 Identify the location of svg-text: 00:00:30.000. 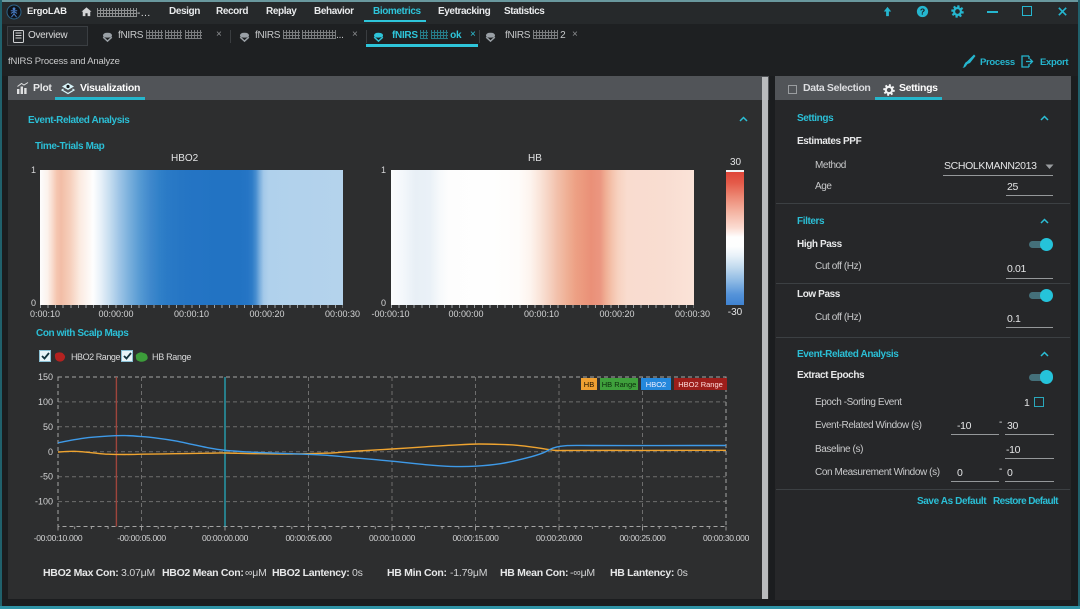
(726, 538).